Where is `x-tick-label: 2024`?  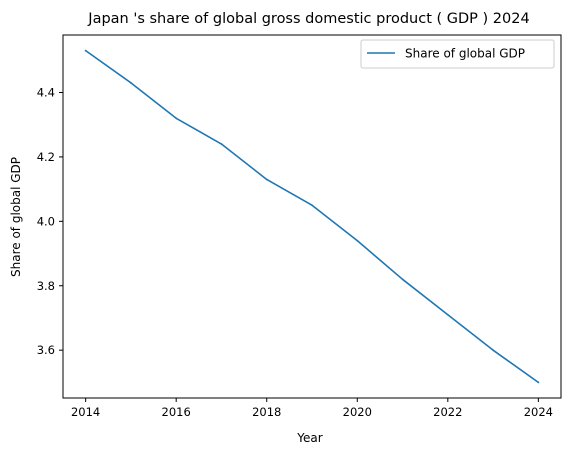 x-tick-label: 2024 is located at coordinates (538, 412).